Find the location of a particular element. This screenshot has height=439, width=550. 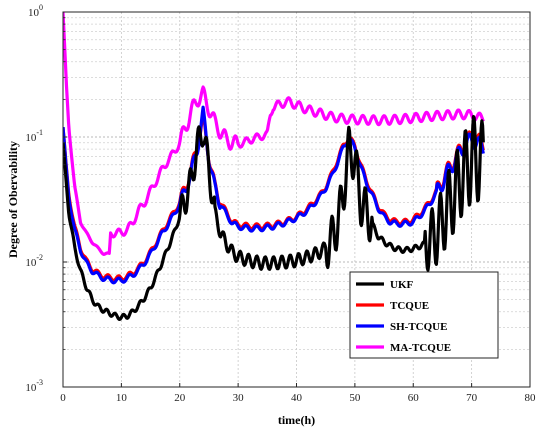

x-tick-label: 20 is located at coordinates (180, 398).